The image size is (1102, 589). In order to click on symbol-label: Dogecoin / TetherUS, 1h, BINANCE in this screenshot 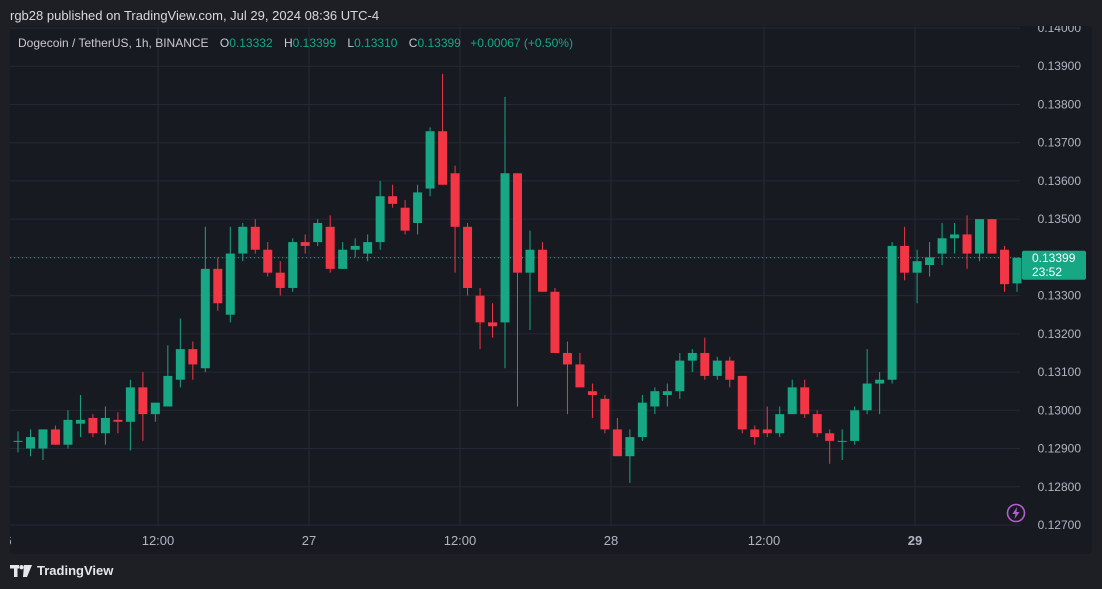, I will do `click(113, 43)`.